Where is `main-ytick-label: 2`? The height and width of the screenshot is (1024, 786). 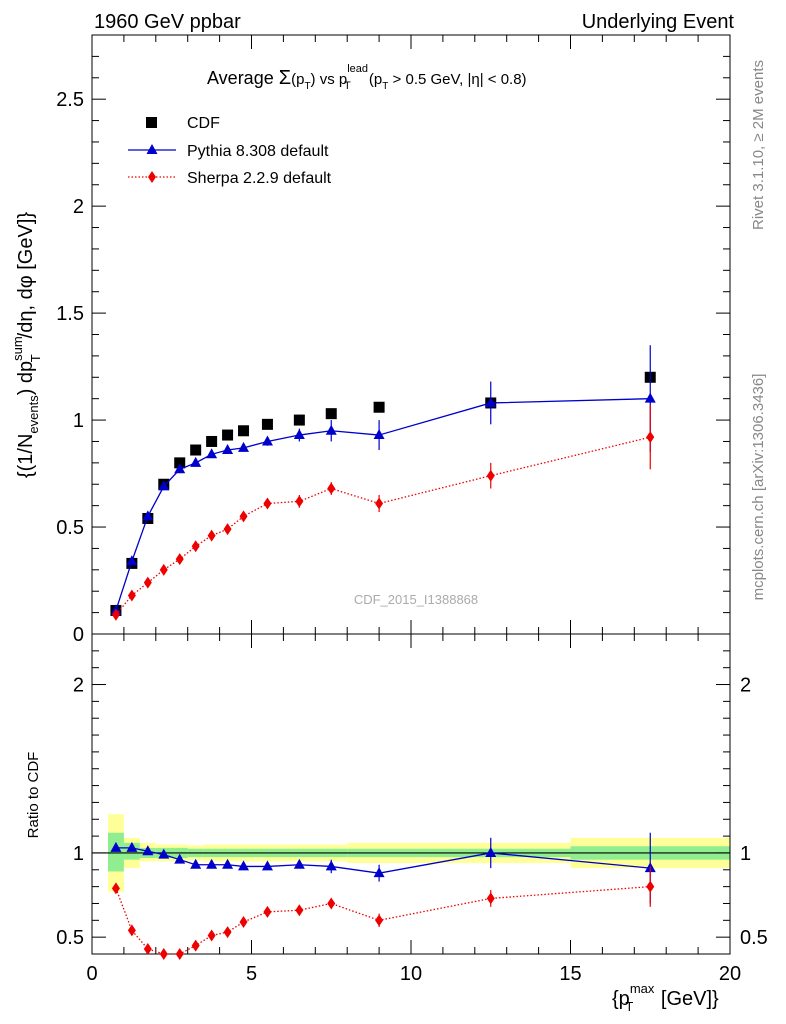 main-ytick-label: 2 is located at coordinates (78, 207).